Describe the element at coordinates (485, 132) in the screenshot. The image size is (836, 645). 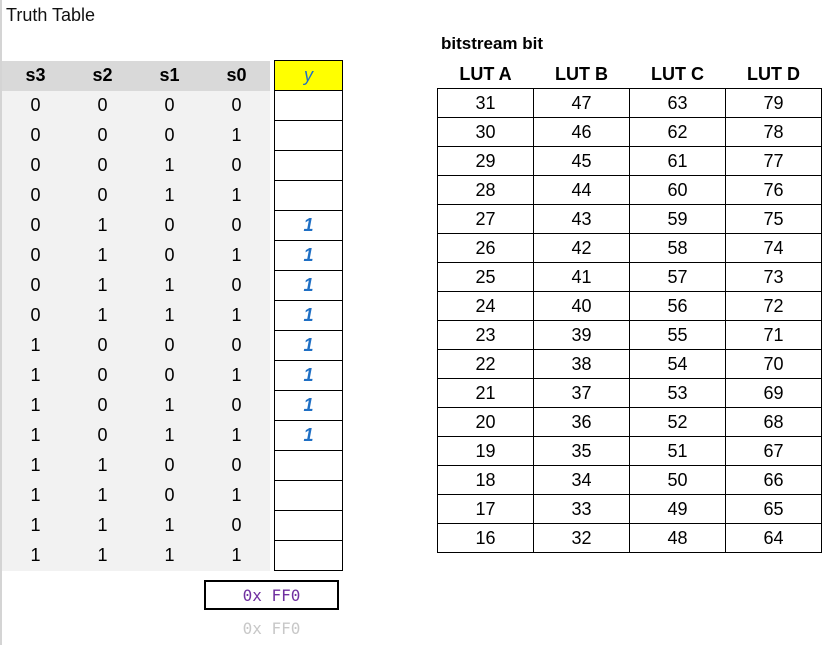
I see `lut-cell: 30` at that location.